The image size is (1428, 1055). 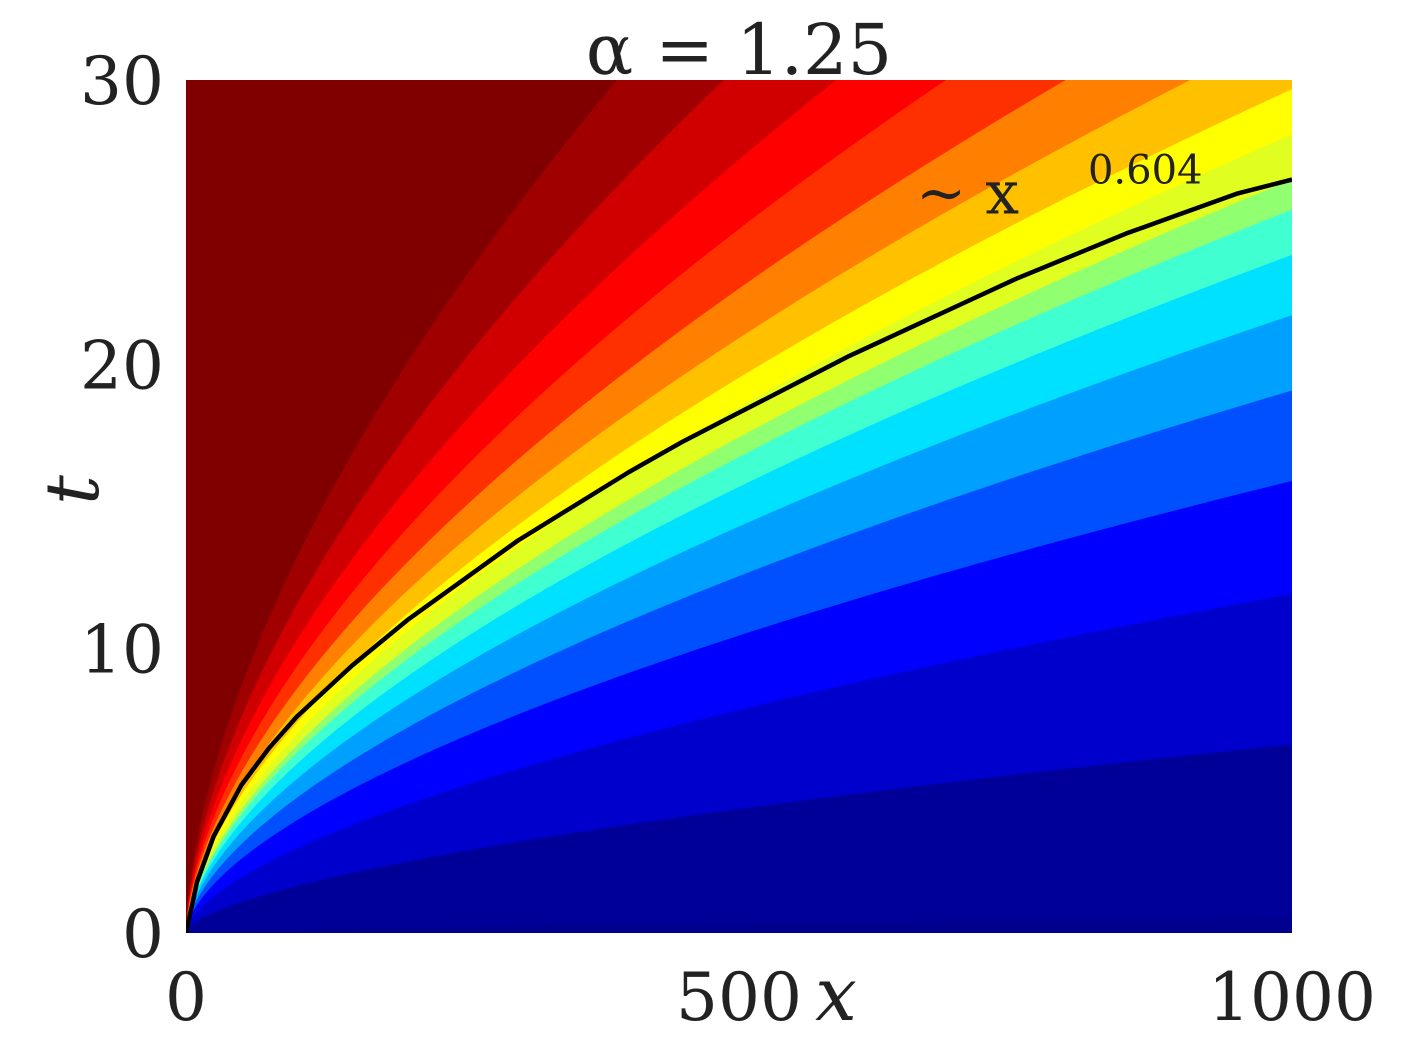 What do you see at coordinates (122, 365) in the screenshot?
I see `y-tick-label: 20` at bounding box center [122, 365].